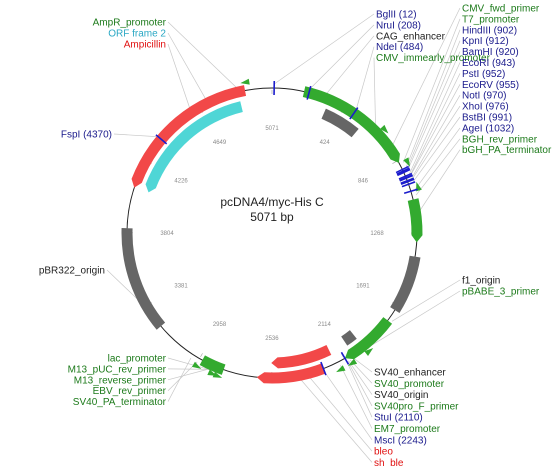 Image resolution: width=558 pixels, height=467 pixels. Describe the element at coordinates (220, 143) in the screenshot. I see `tick-label-4649: 4649` at that location.